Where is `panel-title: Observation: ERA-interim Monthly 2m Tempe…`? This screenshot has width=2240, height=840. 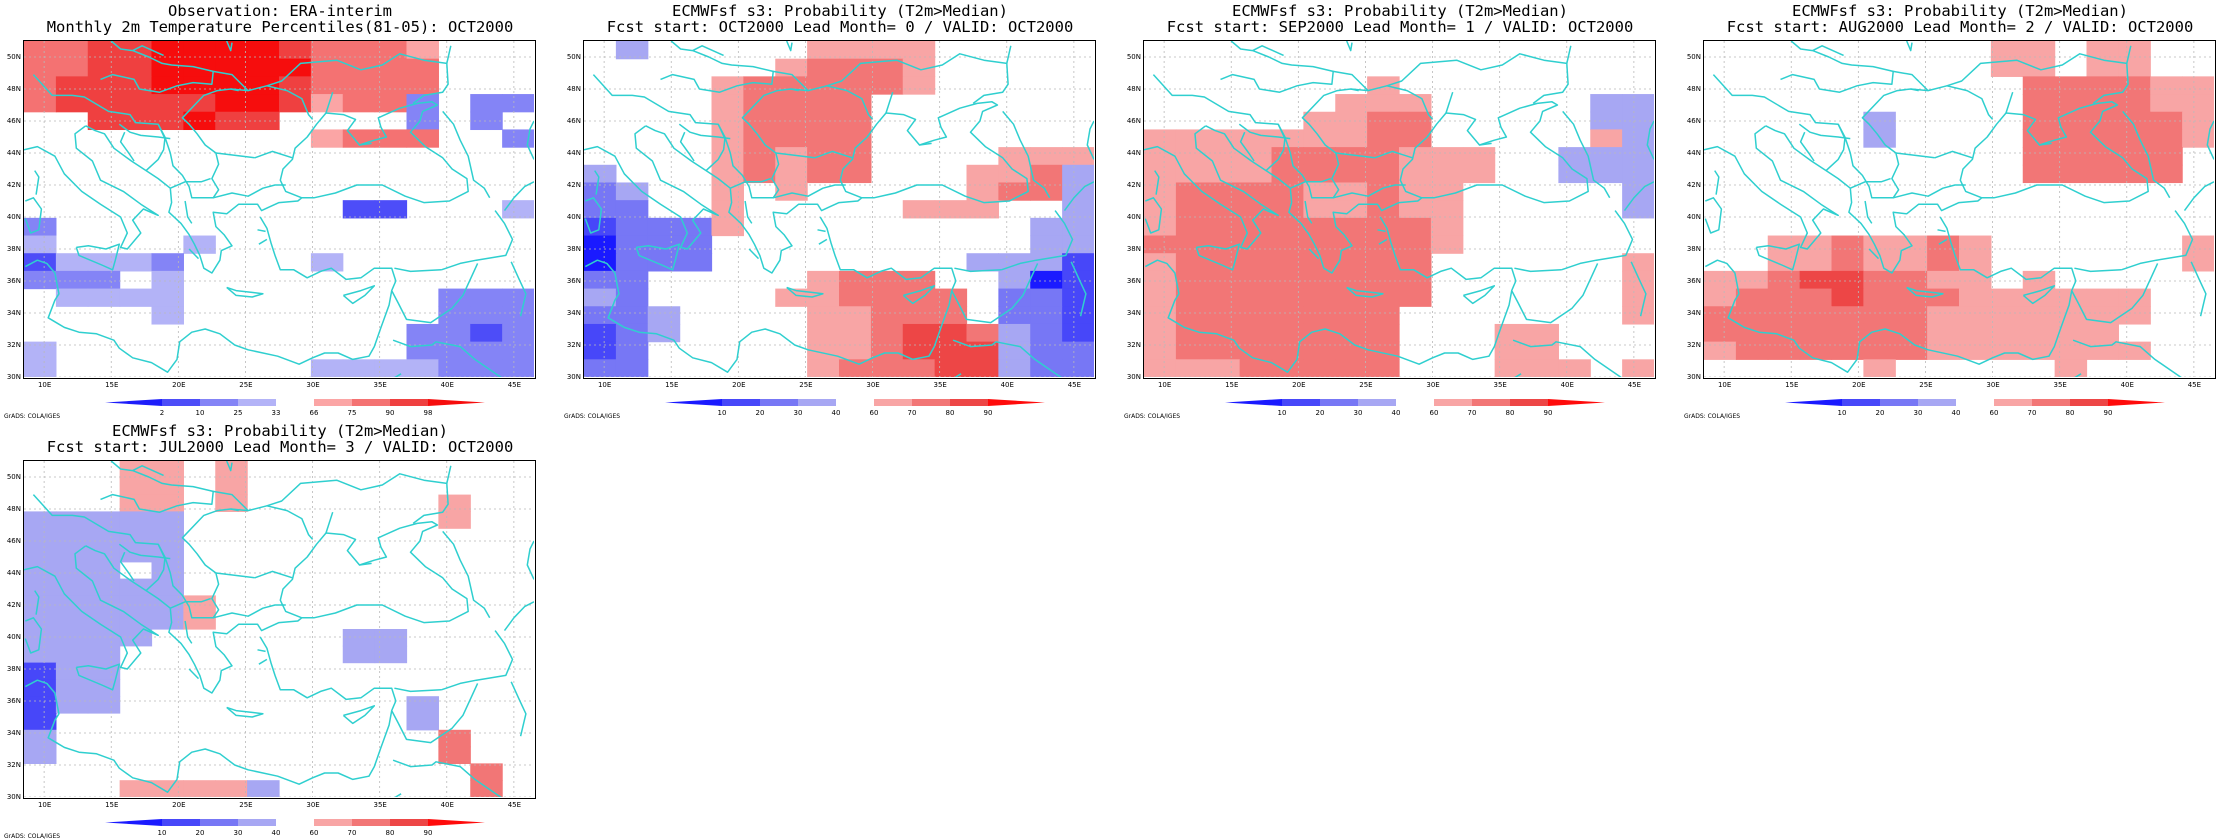
panel-title: Observation: ERA-interim Monthly 2m Tempe… is located at coordinates (280, 19).